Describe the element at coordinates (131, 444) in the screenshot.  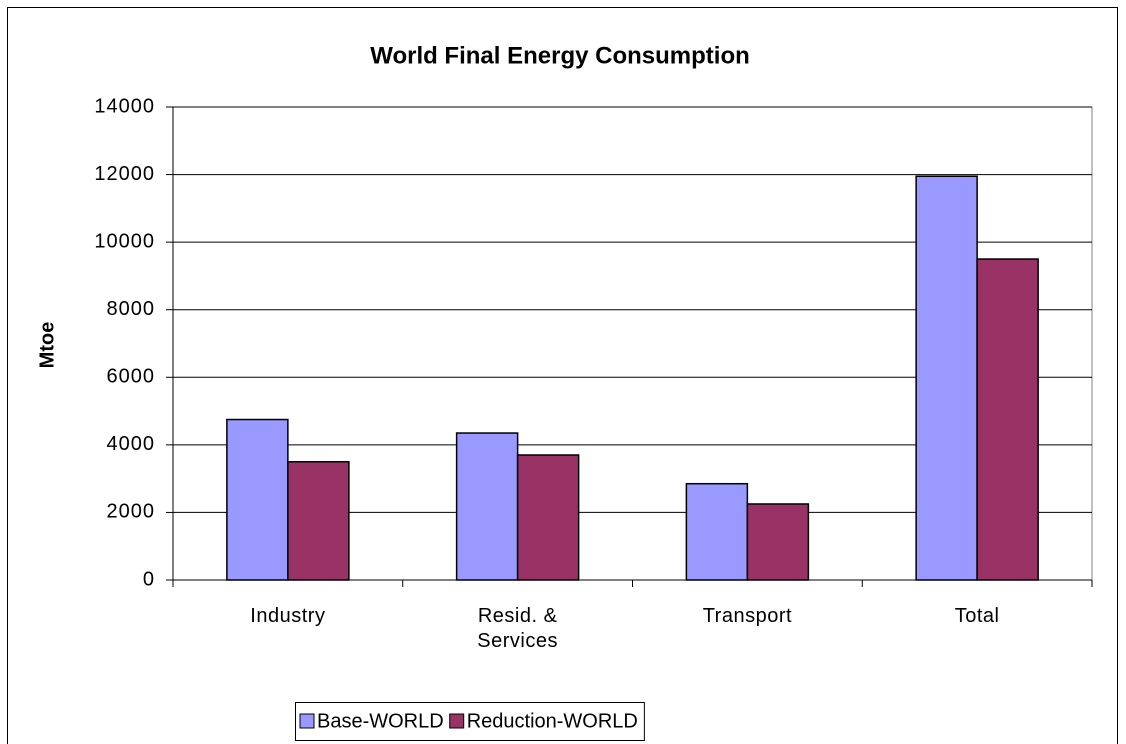
I see `y-tick-label: 4000` at that location.